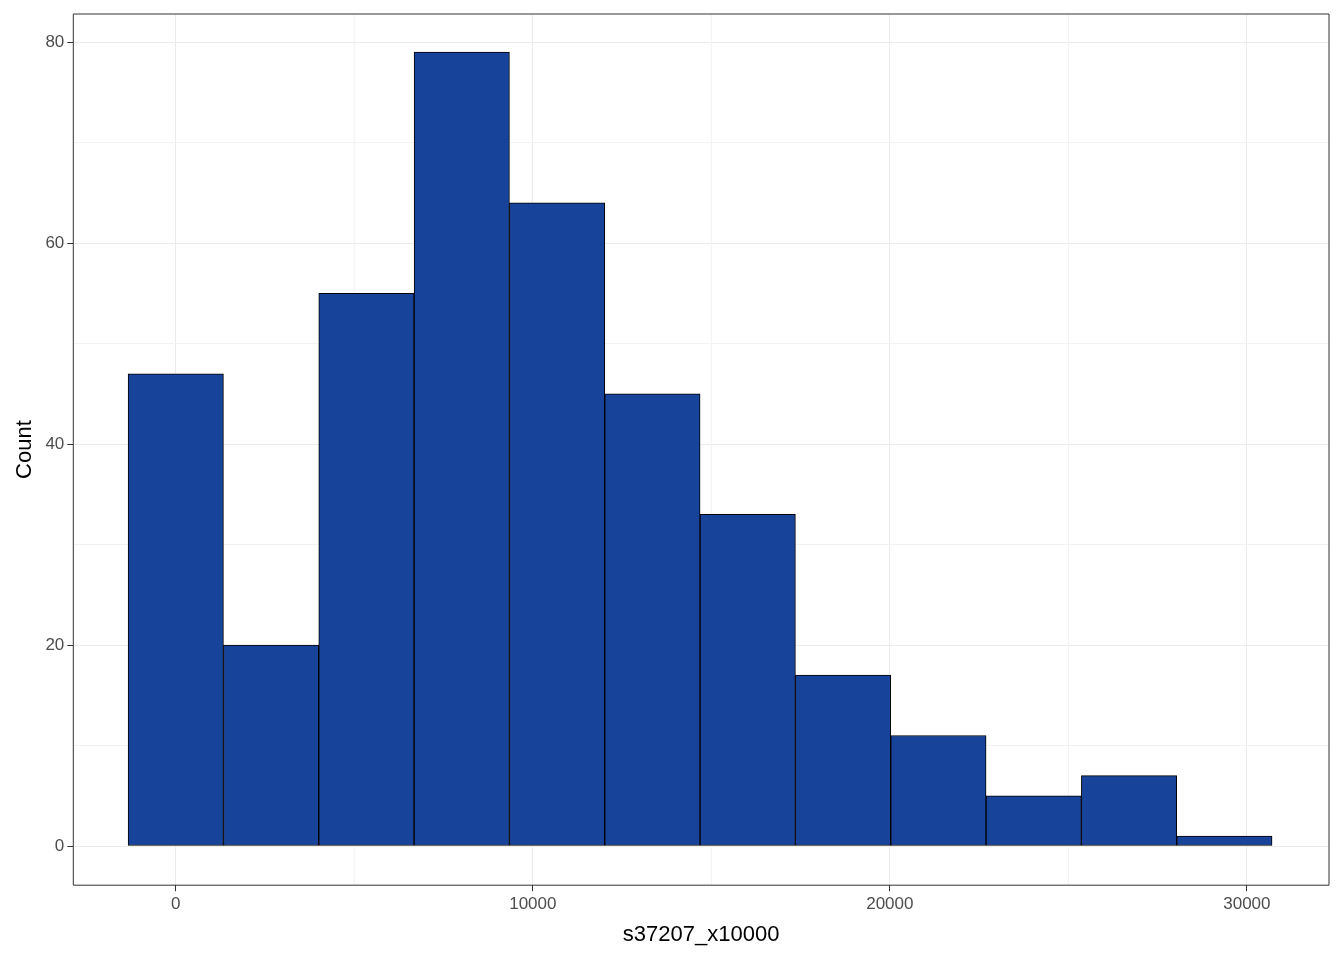 The image size is (1344, 960). What do you see at coordinates (533, 904) in the screenshot?
I see `x-tick-label: 10000` at bounding box center [533, 904].